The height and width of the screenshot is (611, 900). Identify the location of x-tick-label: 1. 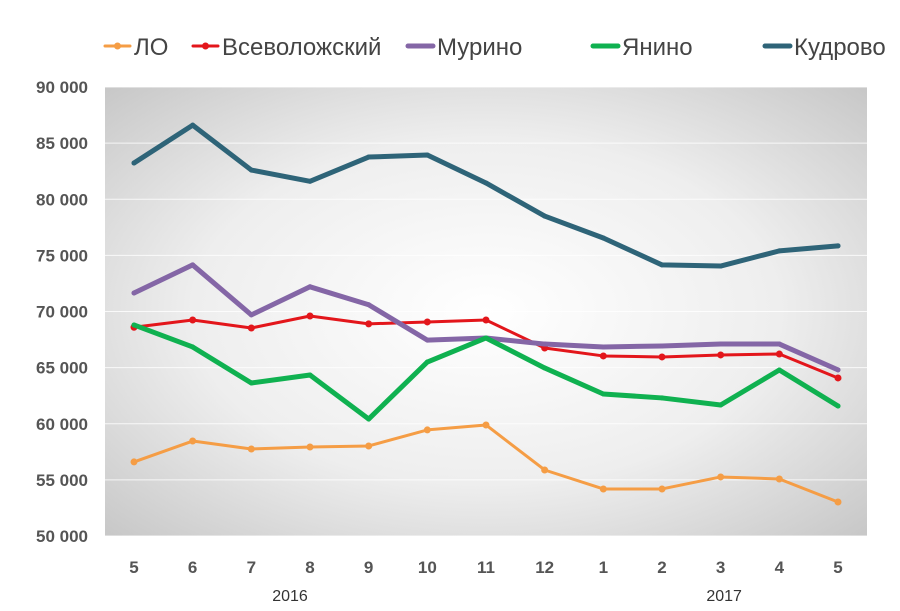
(603, 567).